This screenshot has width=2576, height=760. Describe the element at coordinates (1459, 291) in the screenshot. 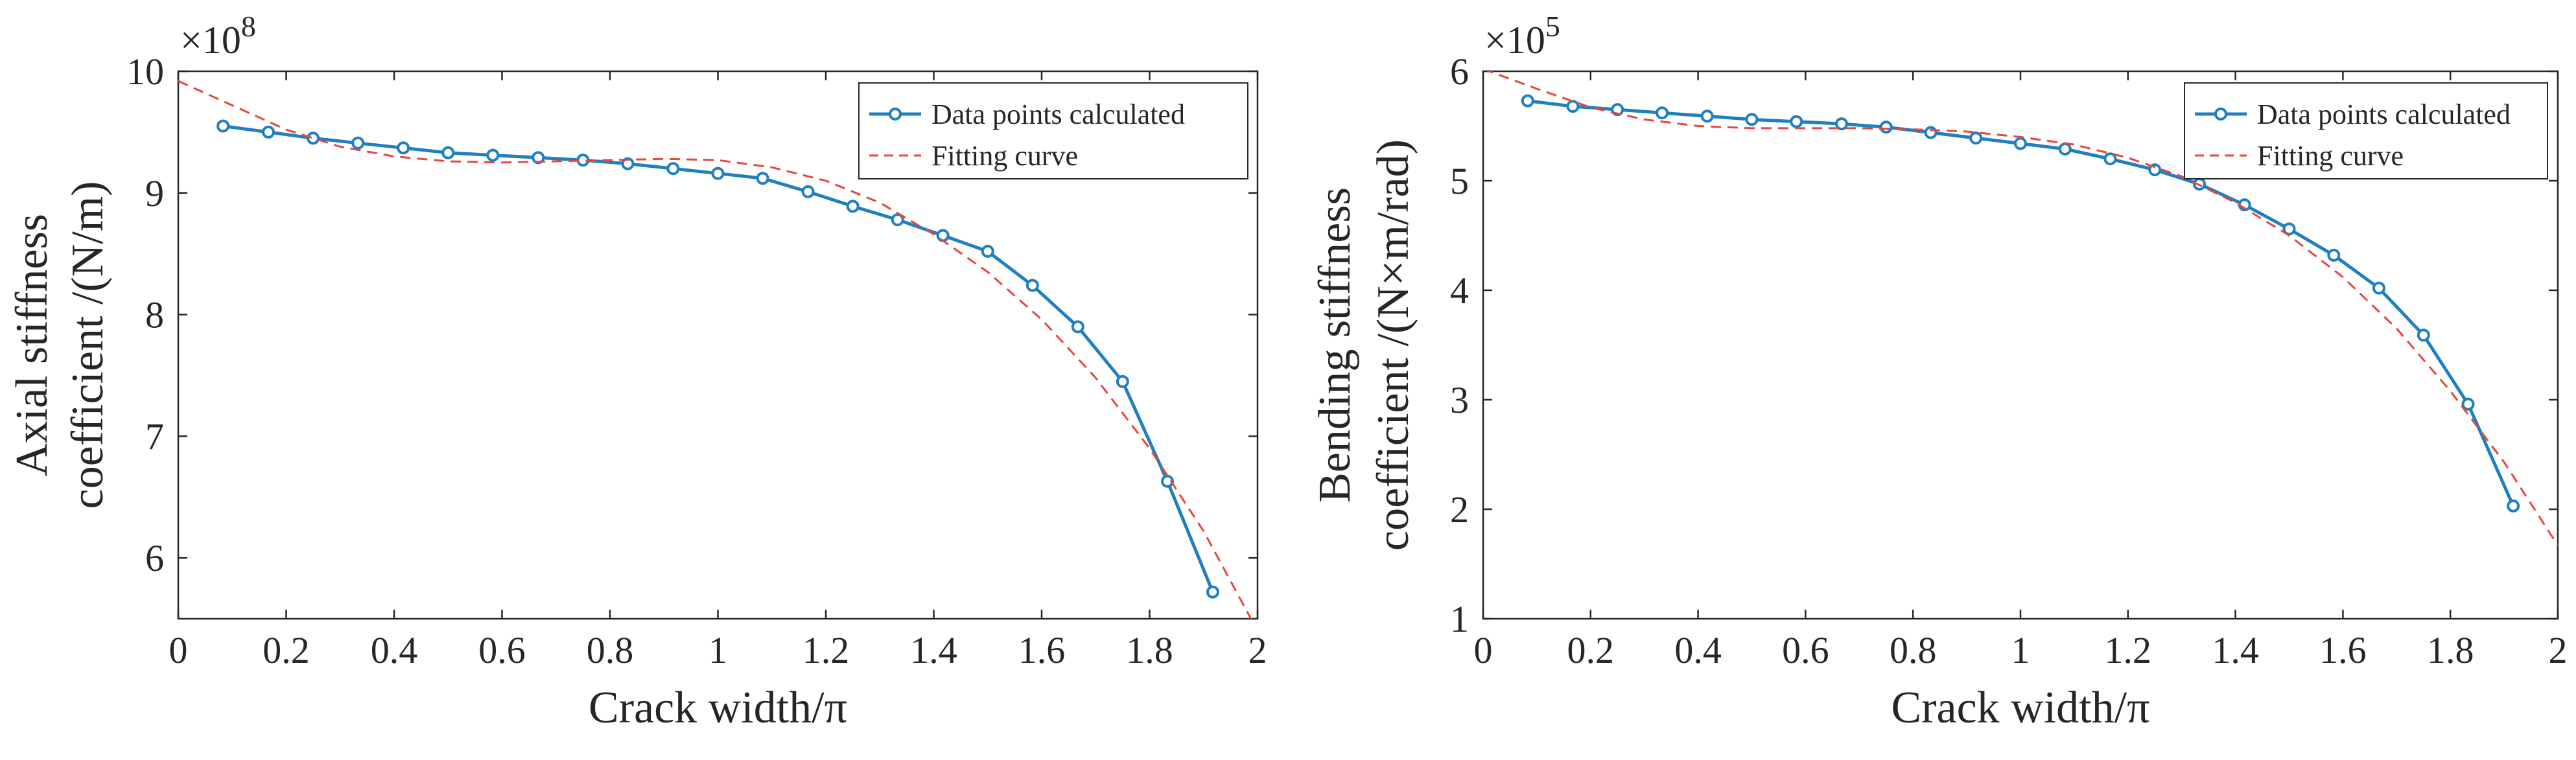

I see `y-tick-label: 4` at that location.